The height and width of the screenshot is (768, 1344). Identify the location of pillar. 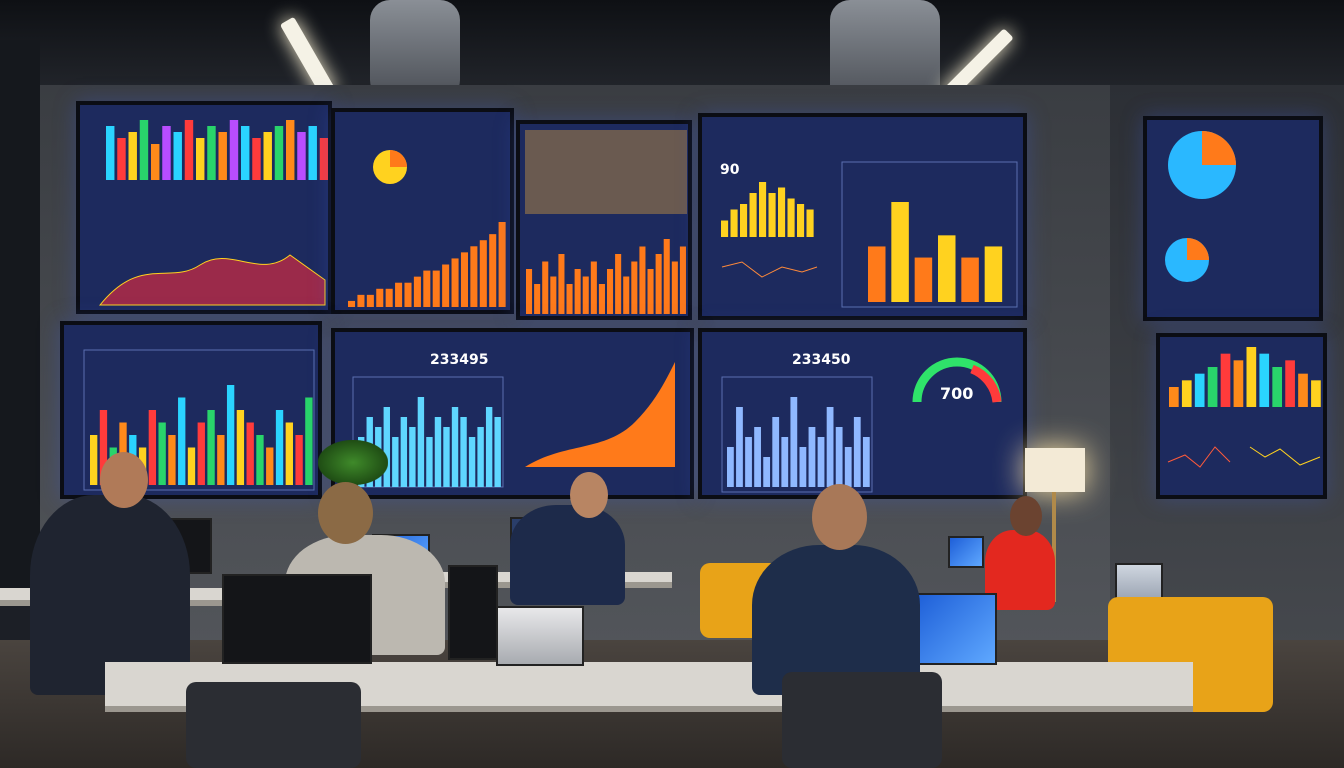
(20, 320).